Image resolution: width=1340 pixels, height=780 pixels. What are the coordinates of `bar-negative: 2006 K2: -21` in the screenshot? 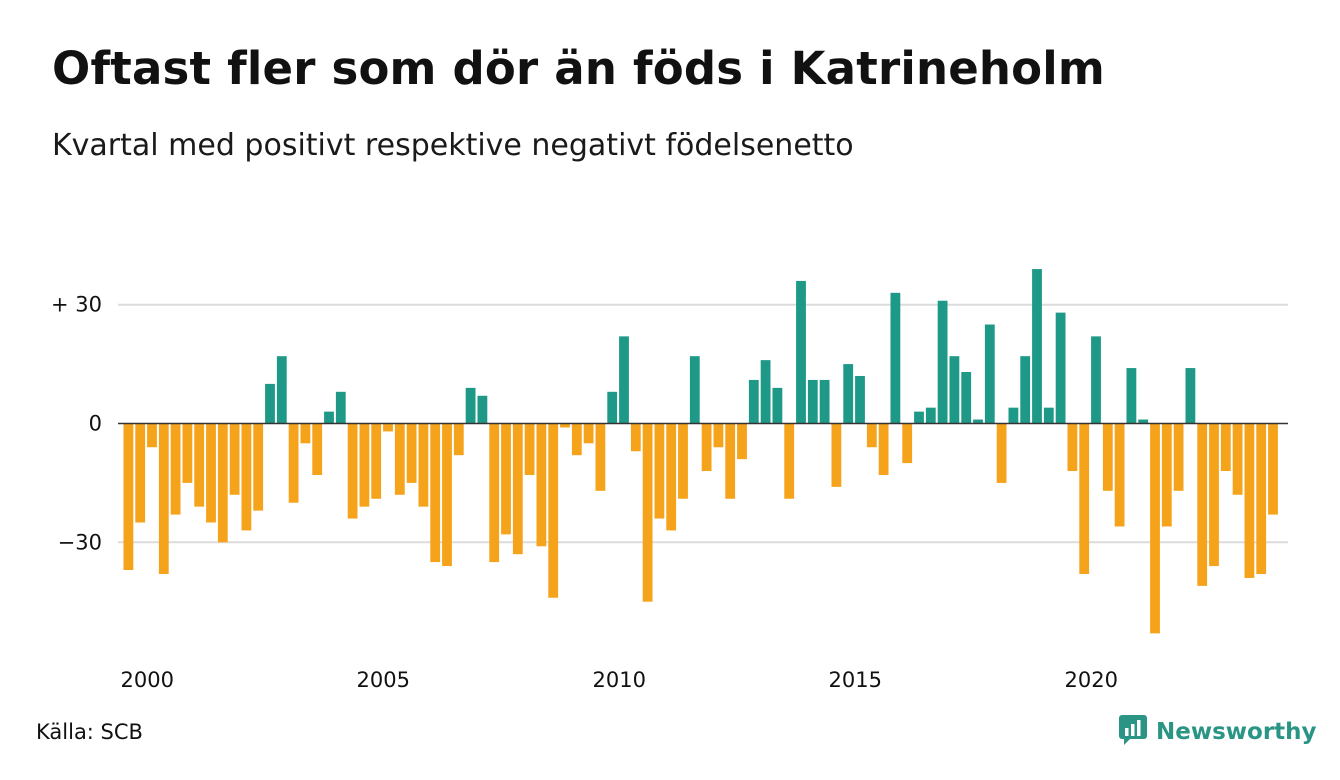 It's located at (423, 465).